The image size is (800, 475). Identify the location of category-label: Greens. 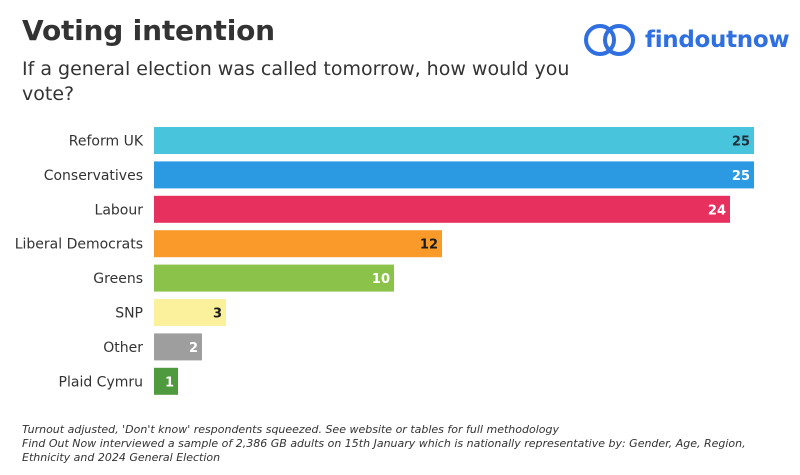
(118, 279).